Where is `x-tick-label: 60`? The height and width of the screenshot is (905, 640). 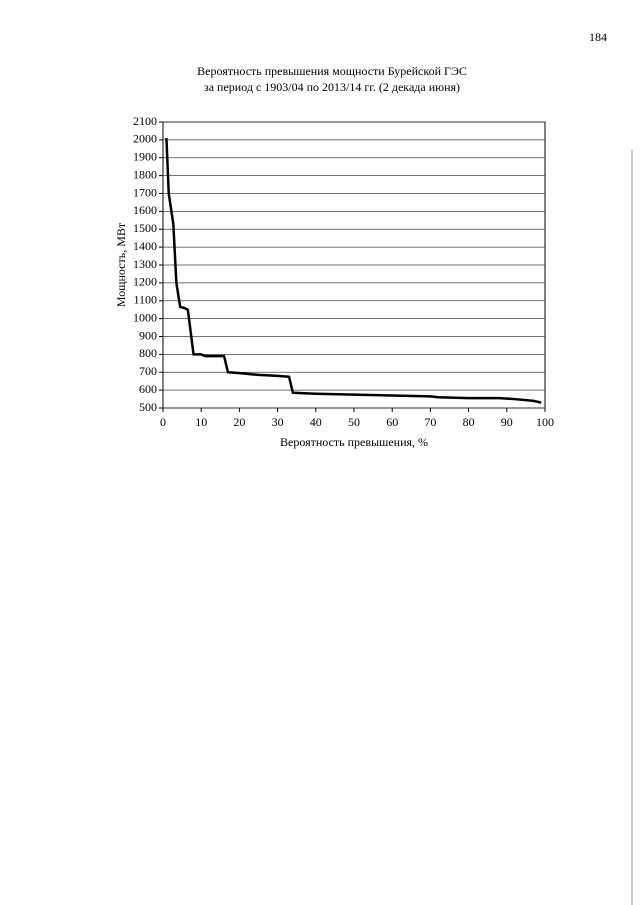
x-tick-label: 60 is located at coordinates (392, 422).